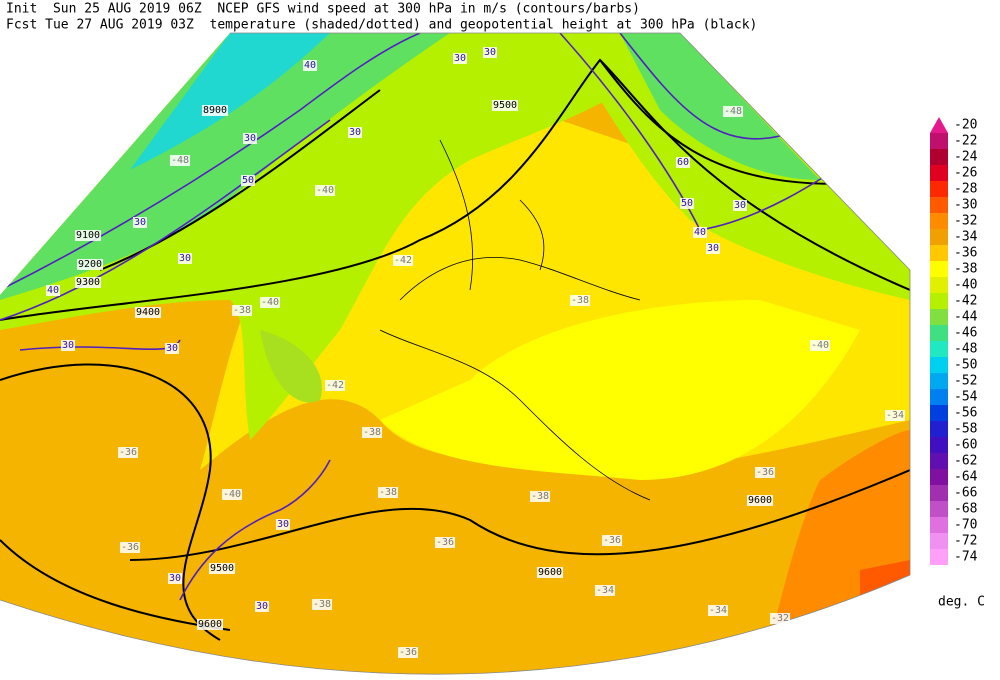 Image resolution: width=1000 pixels, height=680 pixels. I want to click on height-label: 8900, so click(215, 110).